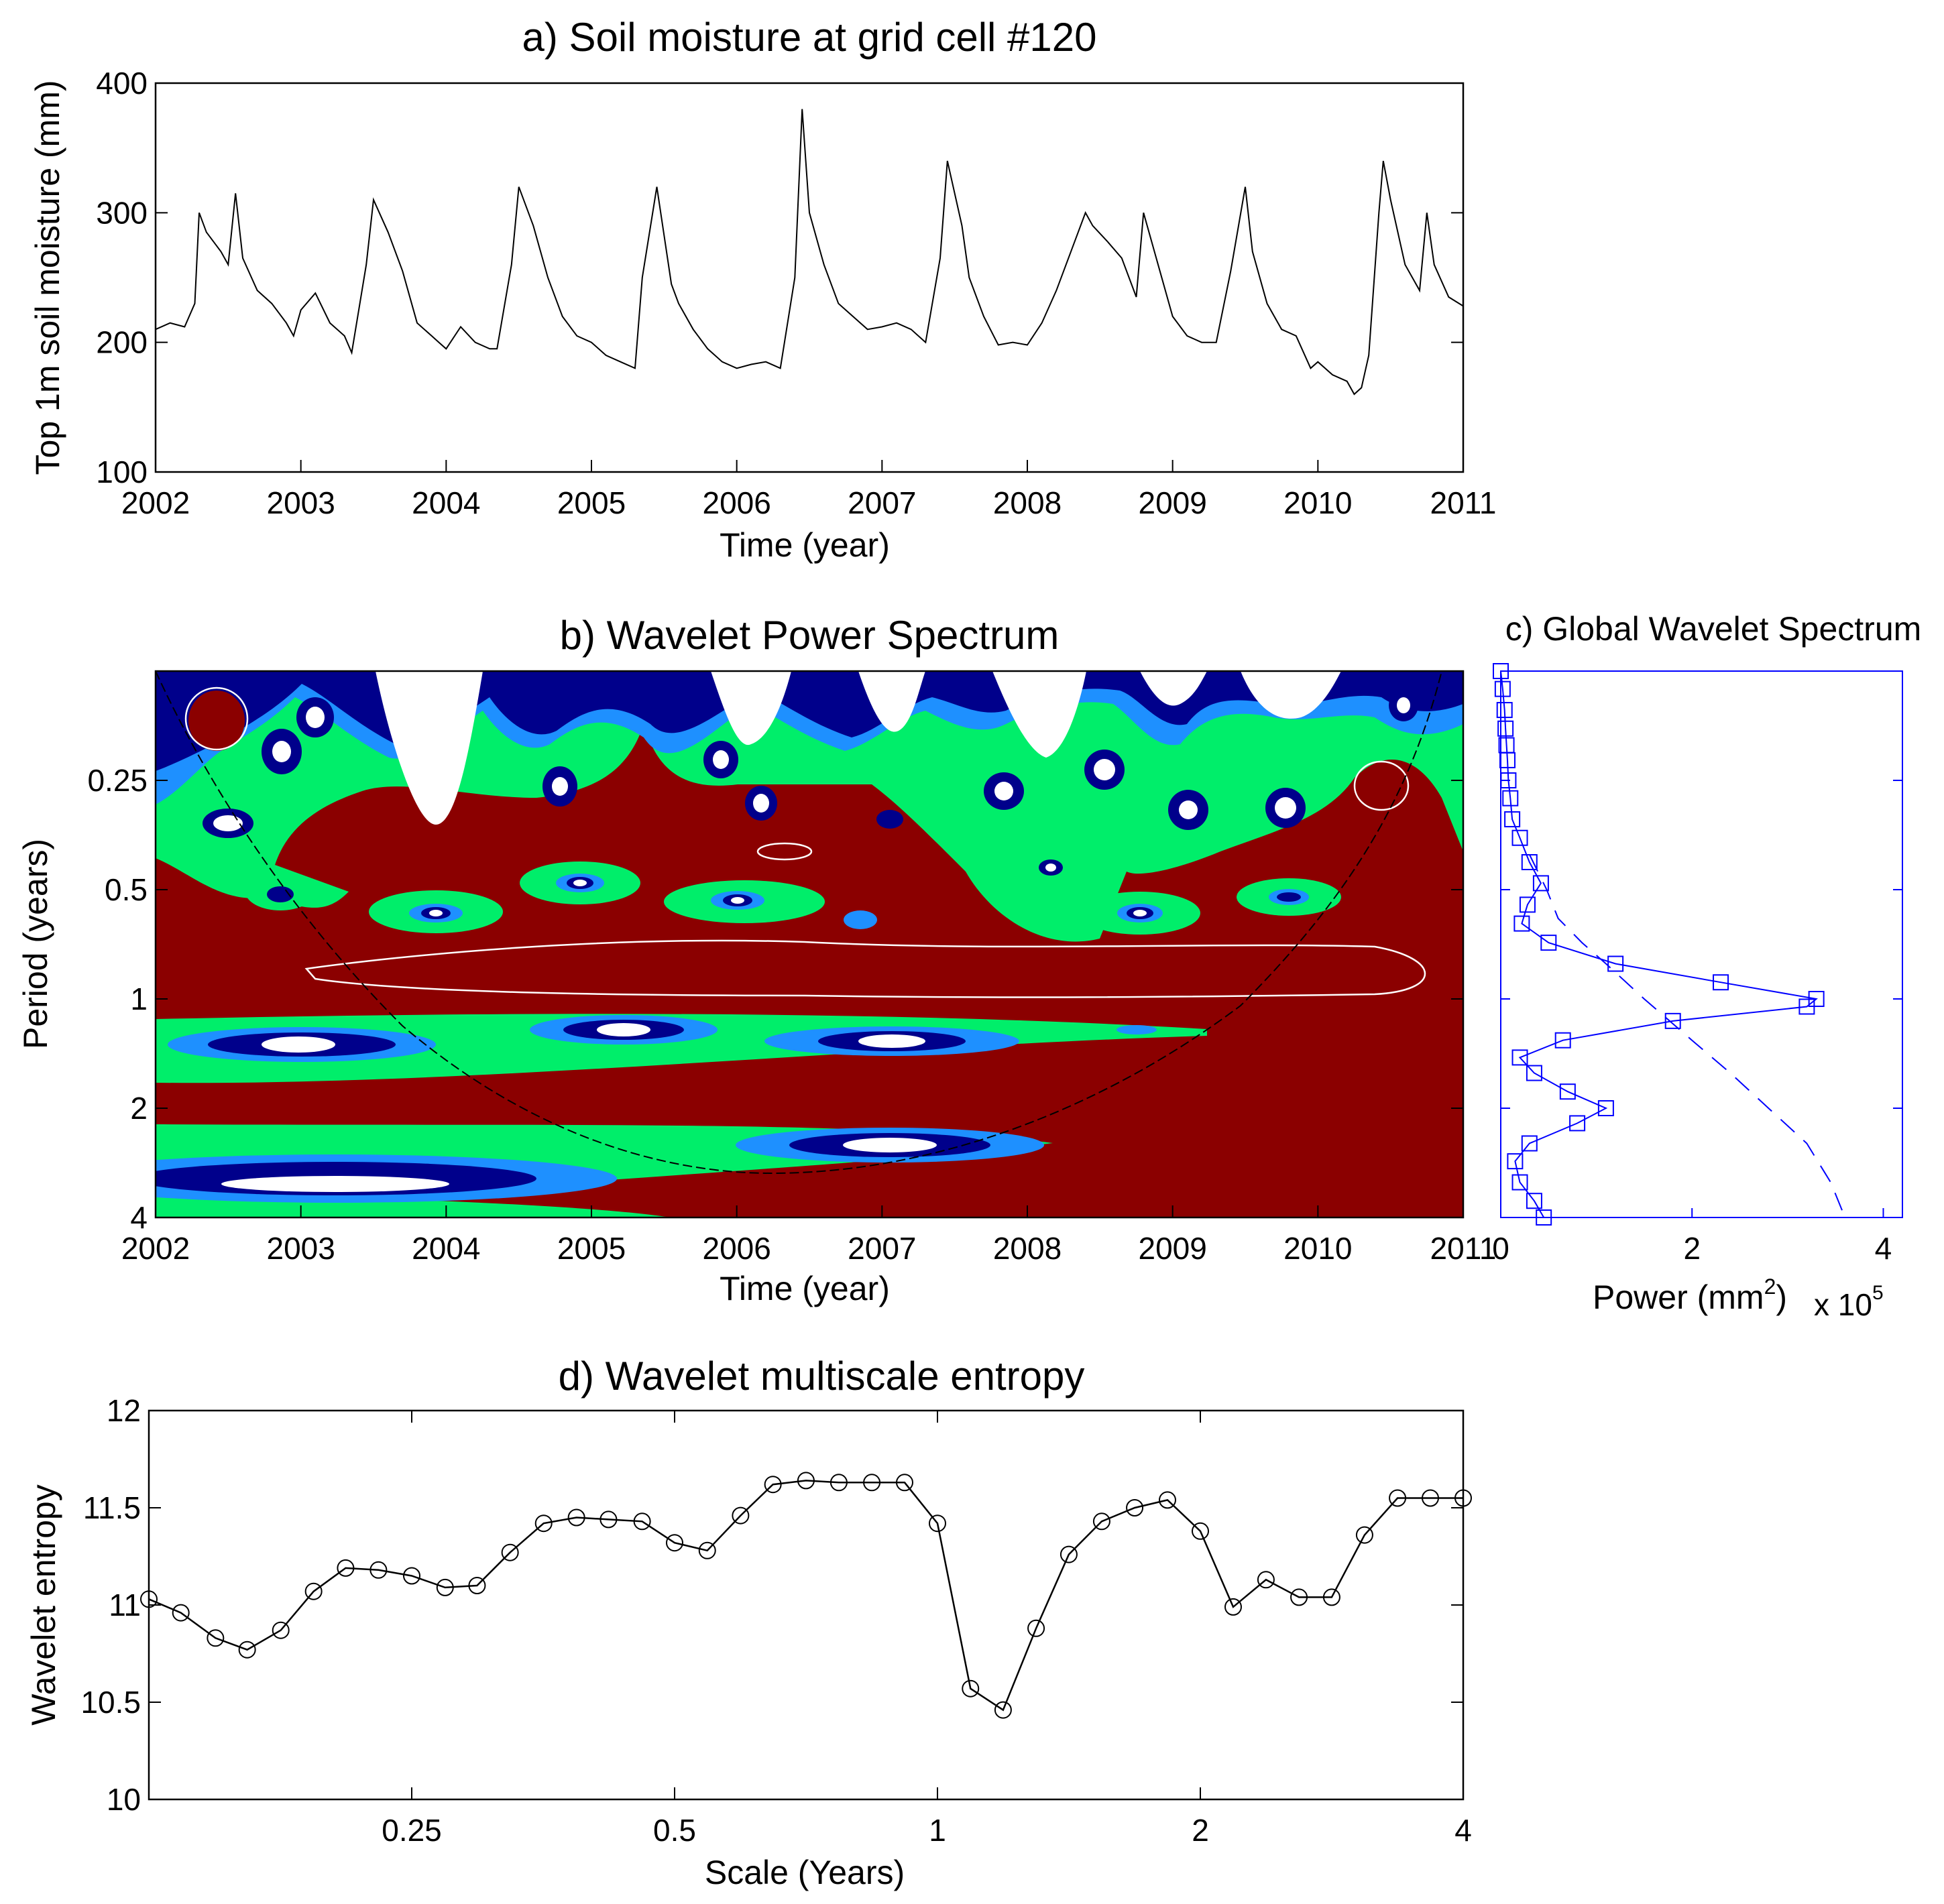 This screenshot has height=1904, width=1944. What do you see at coordinates (412, 1830) in the screenshot?
I see `x-tick-label: 0.25` at bounding box center [412, 1830].